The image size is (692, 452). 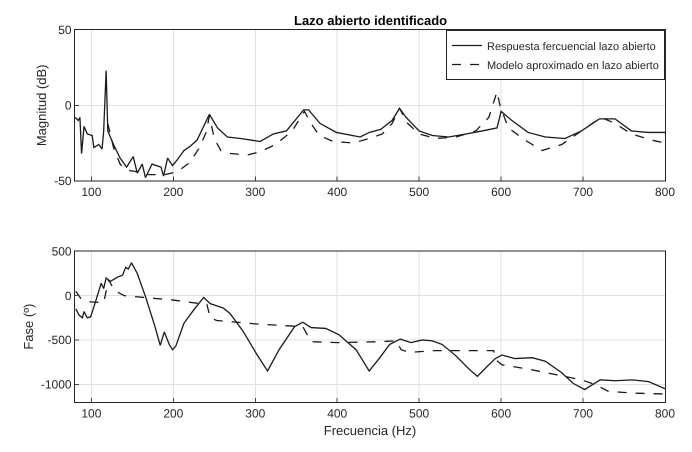 What do you see at coordinates (573, 66) in the screenshot?
I see `legend-label: Modelo aproximado en lazo abierto` at bounding box center [573, 66].